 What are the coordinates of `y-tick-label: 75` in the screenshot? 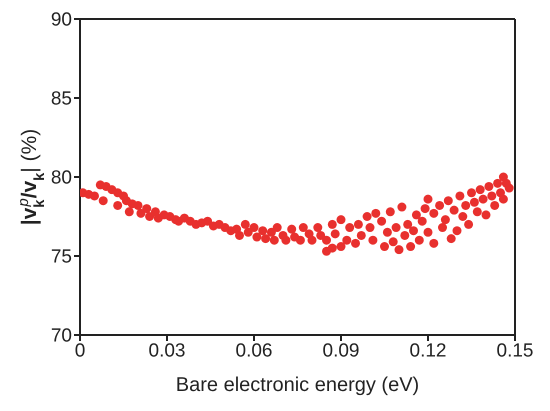 It's located at (61, 257).